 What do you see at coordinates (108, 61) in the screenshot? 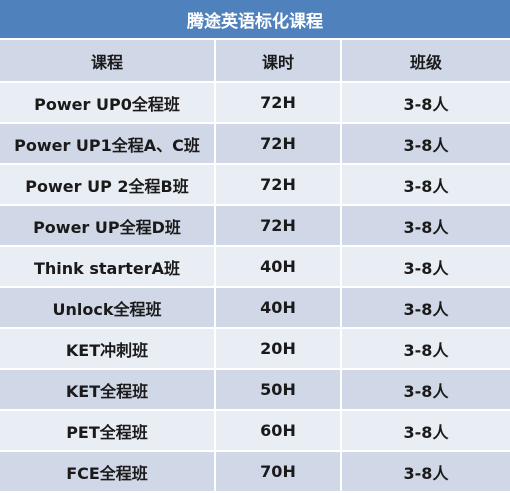
I see `header-course: 课程` at bounding box center [108, 61].